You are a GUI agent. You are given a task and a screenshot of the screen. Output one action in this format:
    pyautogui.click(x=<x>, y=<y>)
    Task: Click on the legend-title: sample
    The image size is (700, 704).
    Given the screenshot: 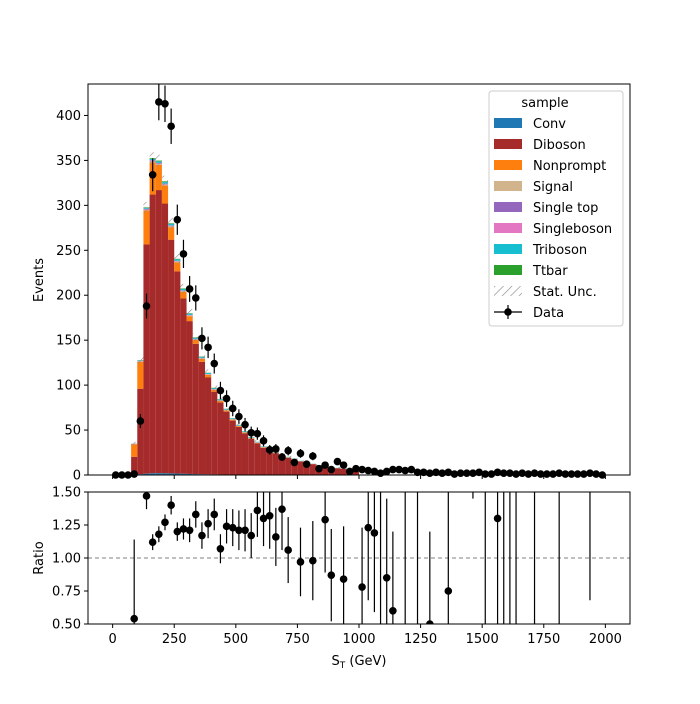 What is the action you would take?
    pyautogui.click(x=544, y=103)
    